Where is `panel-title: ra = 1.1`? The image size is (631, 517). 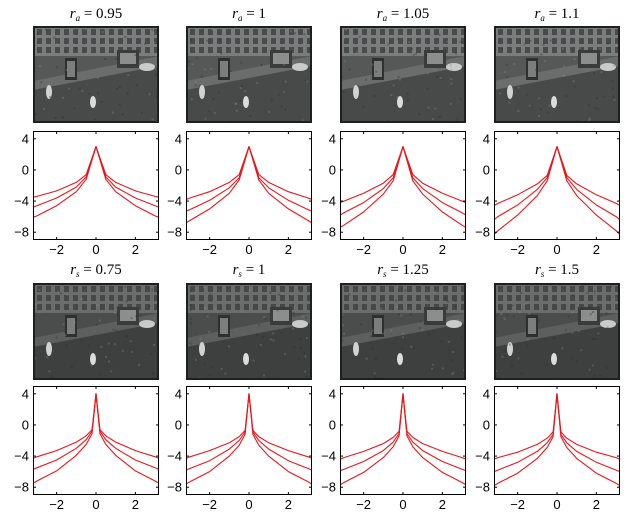
panel-title: ra = 1.1 is located at coordinates (557, 16).